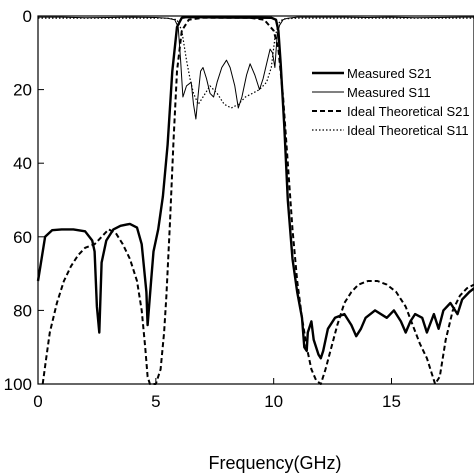 The width and height of the screenshot is (474, 474). I want to click on legend-label: Measured S21, so click(389, 73).